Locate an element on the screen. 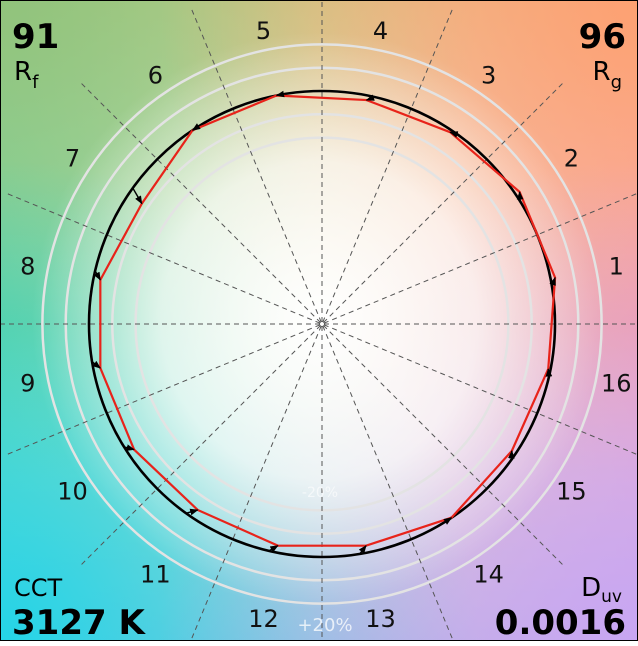  bin-label: 13 is located at coordinates (380, 619).